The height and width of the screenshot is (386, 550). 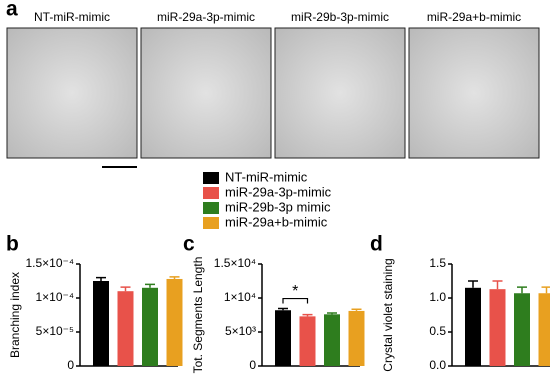 What do you see at coordinates (55, 331) in the screenshot?
I see `y-tick-label: 5×10⁻⁵` at bounding box center [55, 331].